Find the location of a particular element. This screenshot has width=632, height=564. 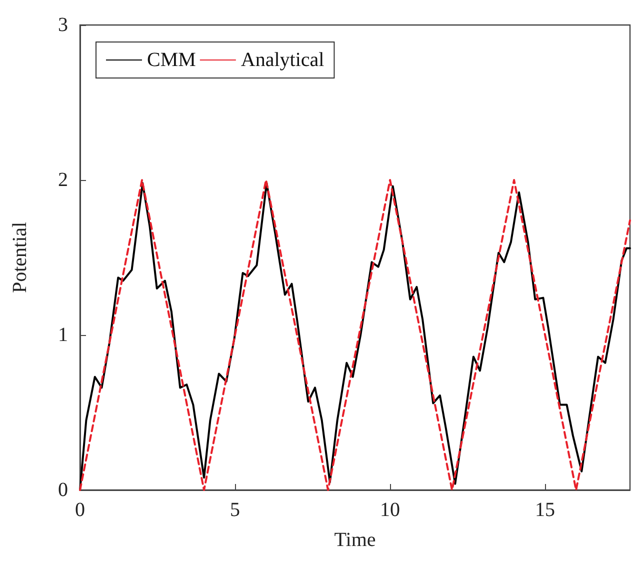

legend-label: CMM is located at coordinates (171, 60).